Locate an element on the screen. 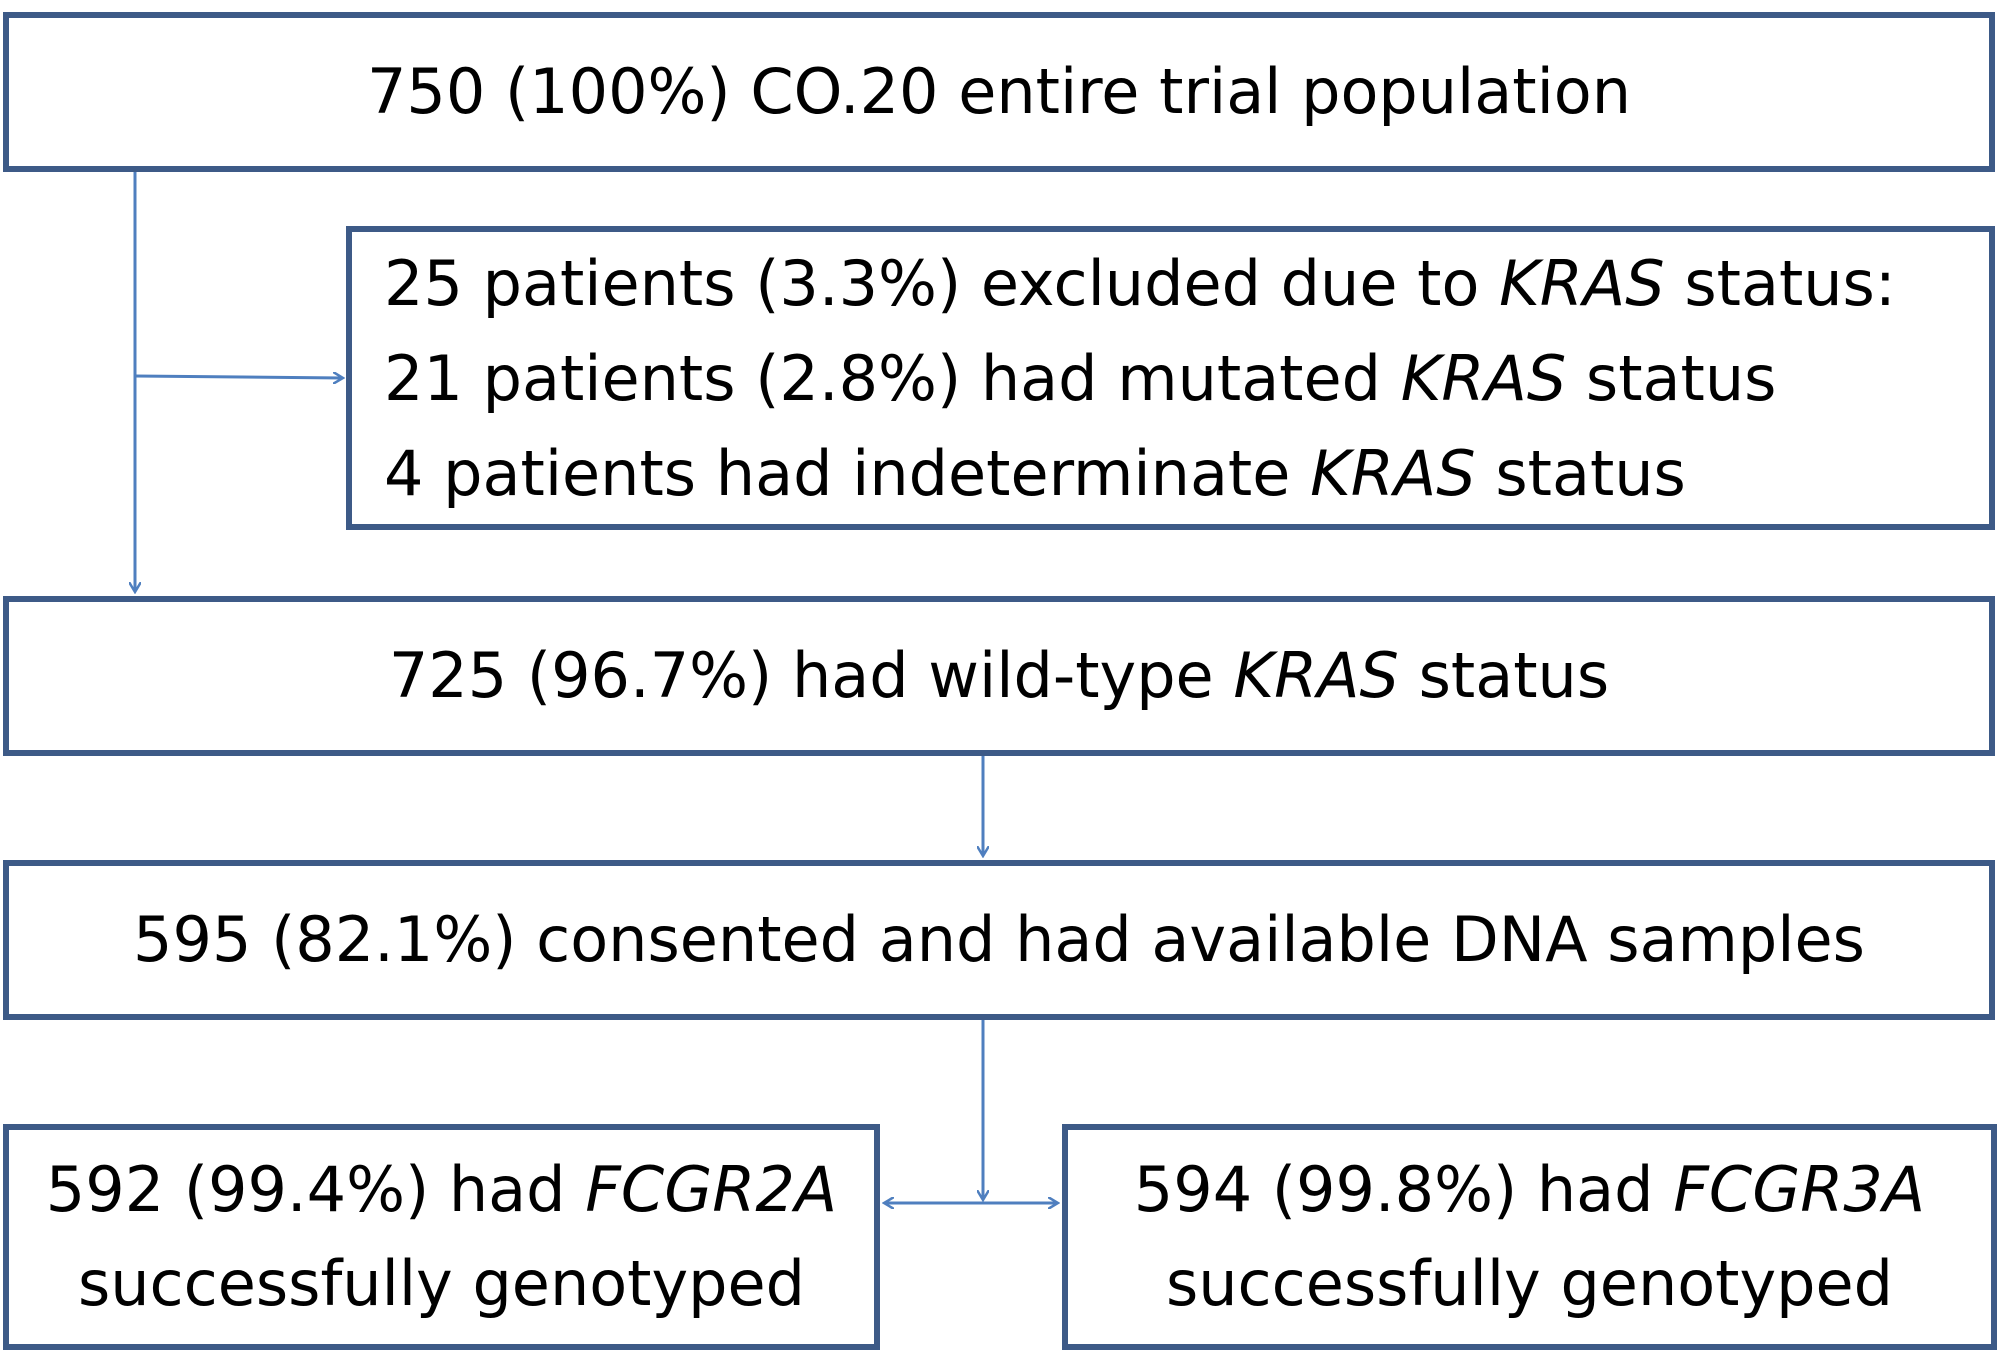 This screenshot has width=2000, height=1350. fcgr2a-line-status: successfully genotyped is located at coordinates (441, 1283).